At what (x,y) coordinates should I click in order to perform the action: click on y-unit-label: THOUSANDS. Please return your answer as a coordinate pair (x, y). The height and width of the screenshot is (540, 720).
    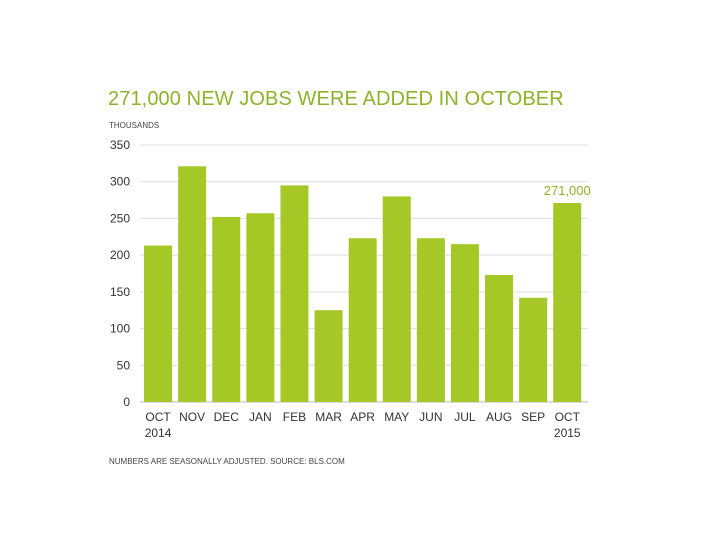
    Looking at the image, I should click on (134, 125).